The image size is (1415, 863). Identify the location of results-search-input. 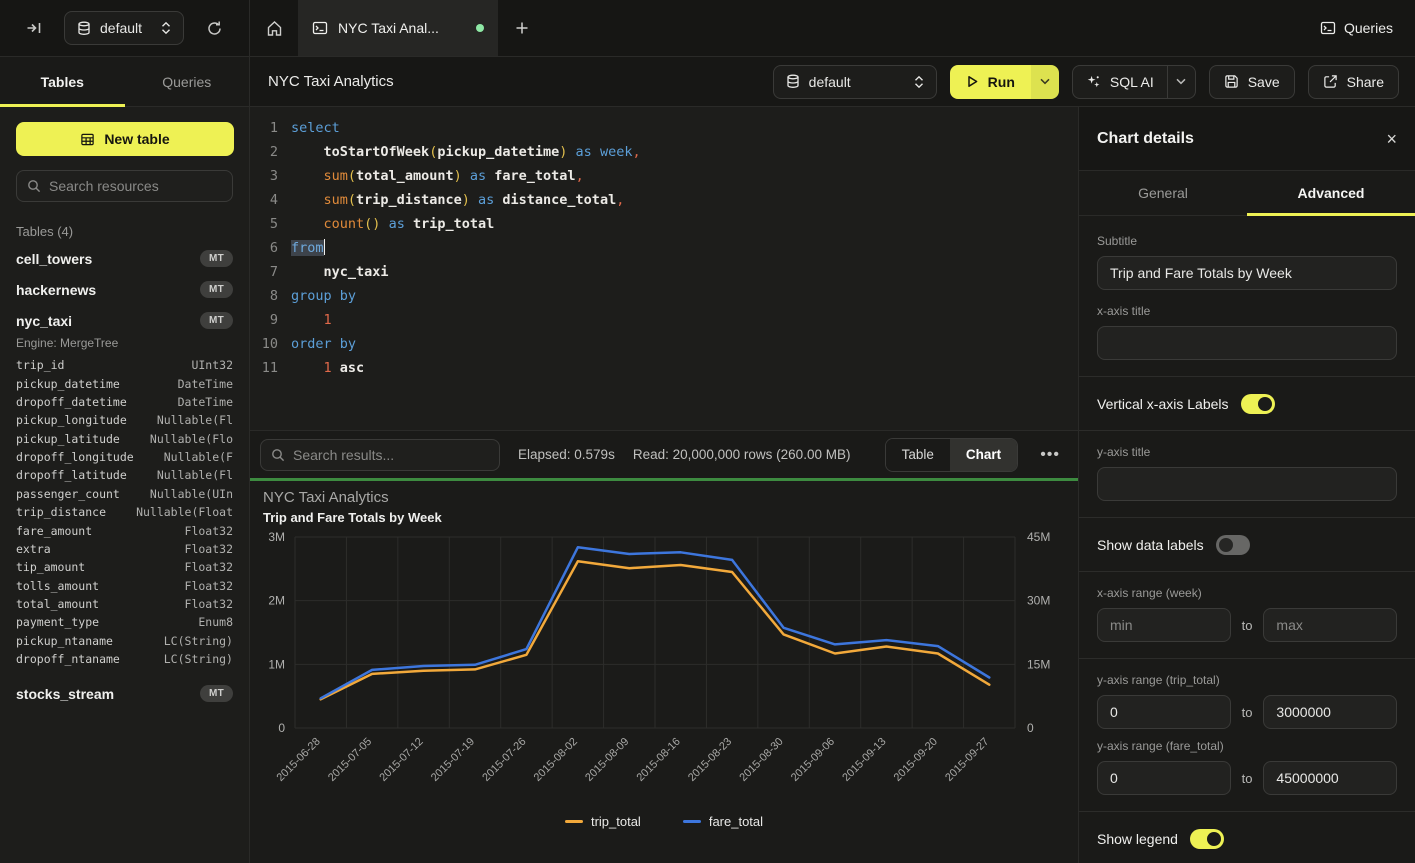
(391, 454).